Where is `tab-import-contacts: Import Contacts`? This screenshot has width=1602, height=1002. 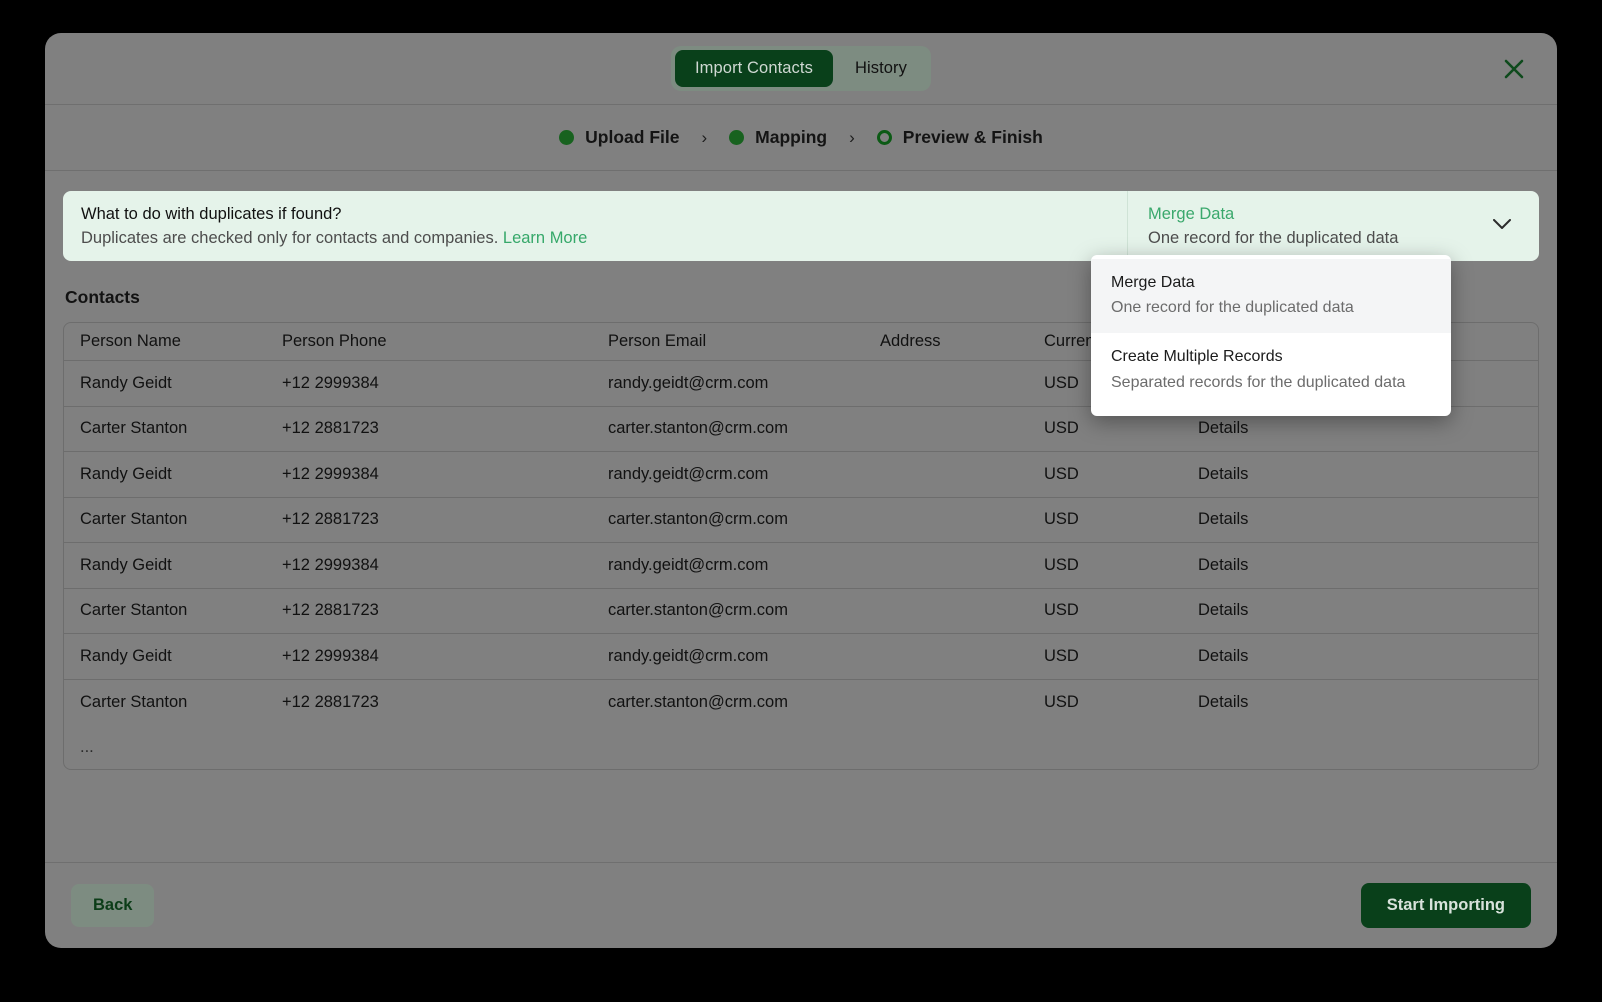
tab-import-contacts: Import Contacts is located at coordinates (753, 68).